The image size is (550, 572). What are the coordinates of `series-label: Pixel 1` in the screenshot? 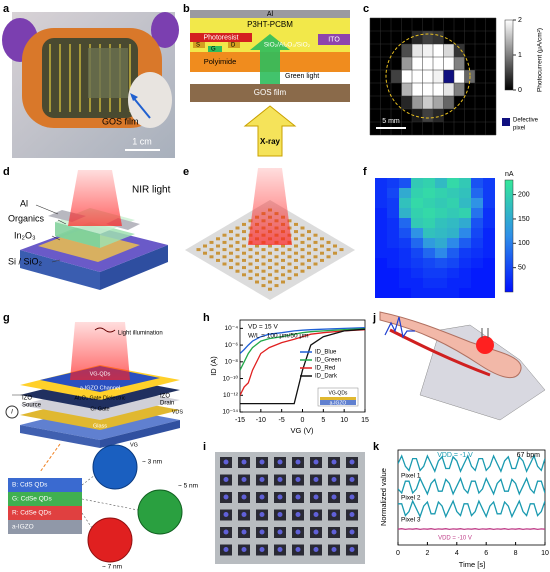 It's located at (411, 476).